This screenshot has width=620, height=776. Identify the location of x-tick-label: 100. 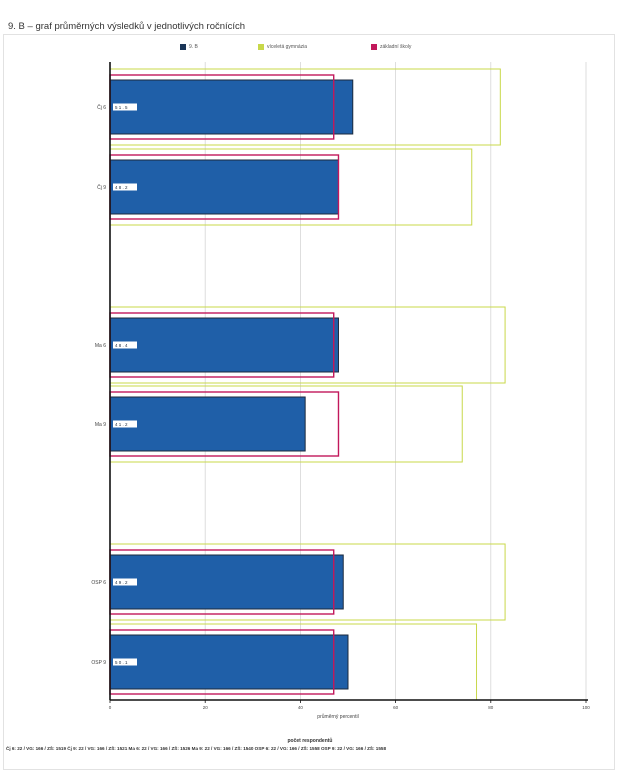
(586, 707).